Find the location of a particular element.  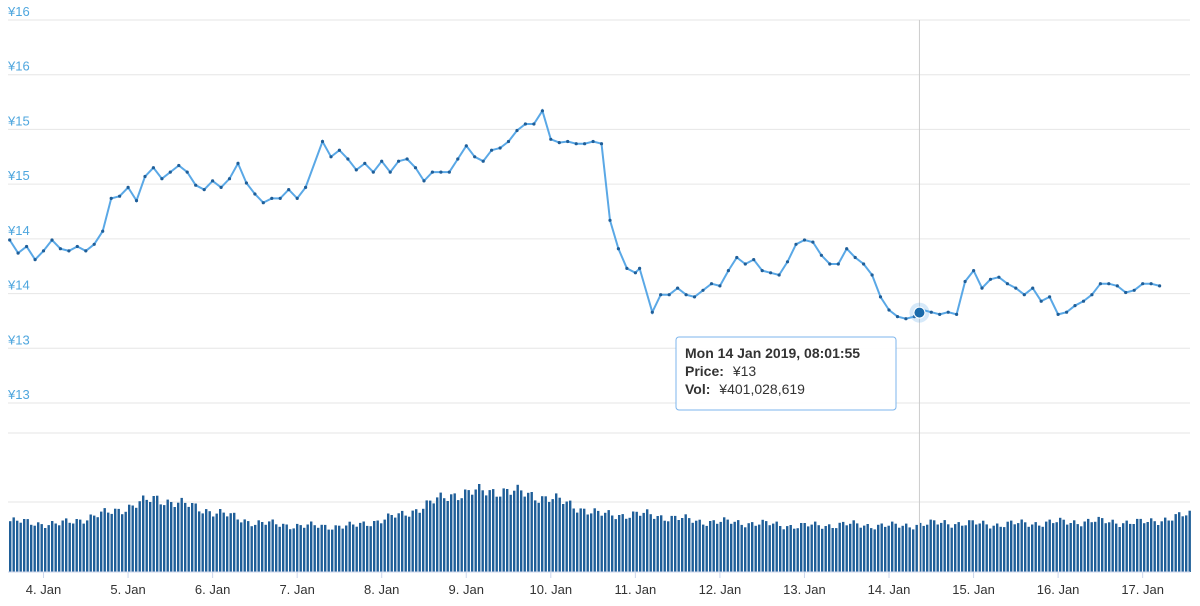

x-tick-label: 17. Jan is located at coordinates (1142, 589).